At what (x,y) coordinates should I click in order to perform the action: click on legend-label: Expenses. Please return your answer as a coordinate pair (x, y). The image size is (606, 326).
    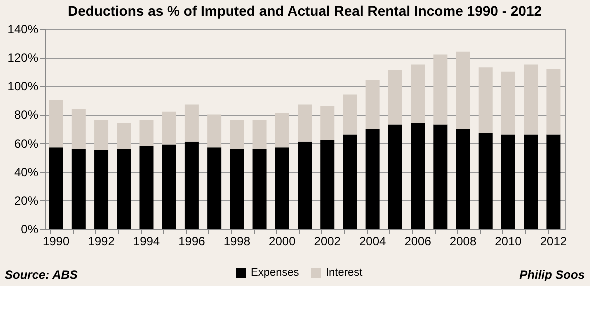
    Looking at the image, I should click on (275, 273).